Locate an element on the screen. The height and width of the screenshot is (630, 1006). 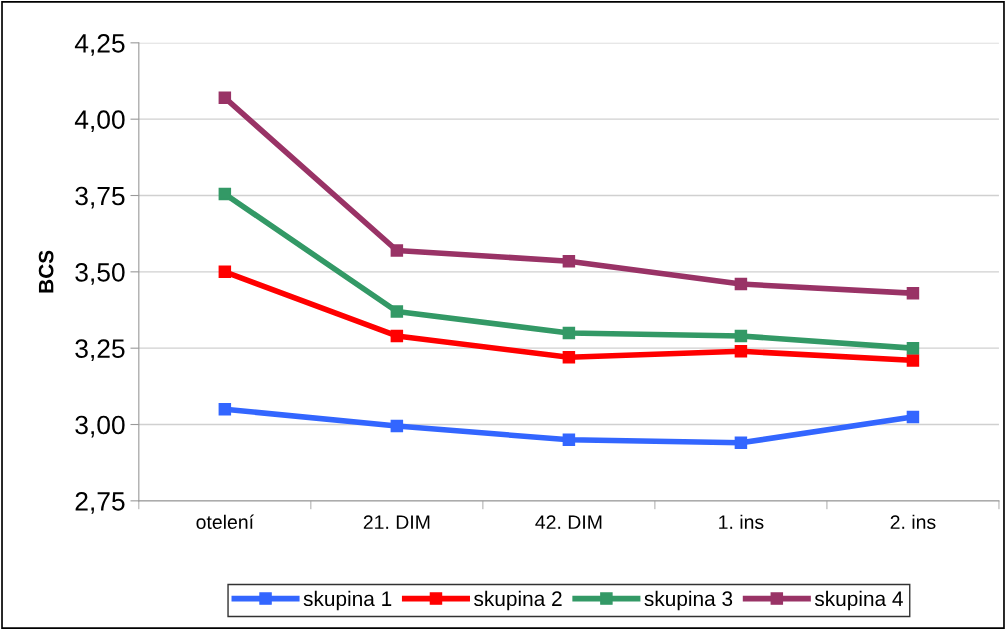
x-tick-label: otelení is located at coordinates (225, 522).